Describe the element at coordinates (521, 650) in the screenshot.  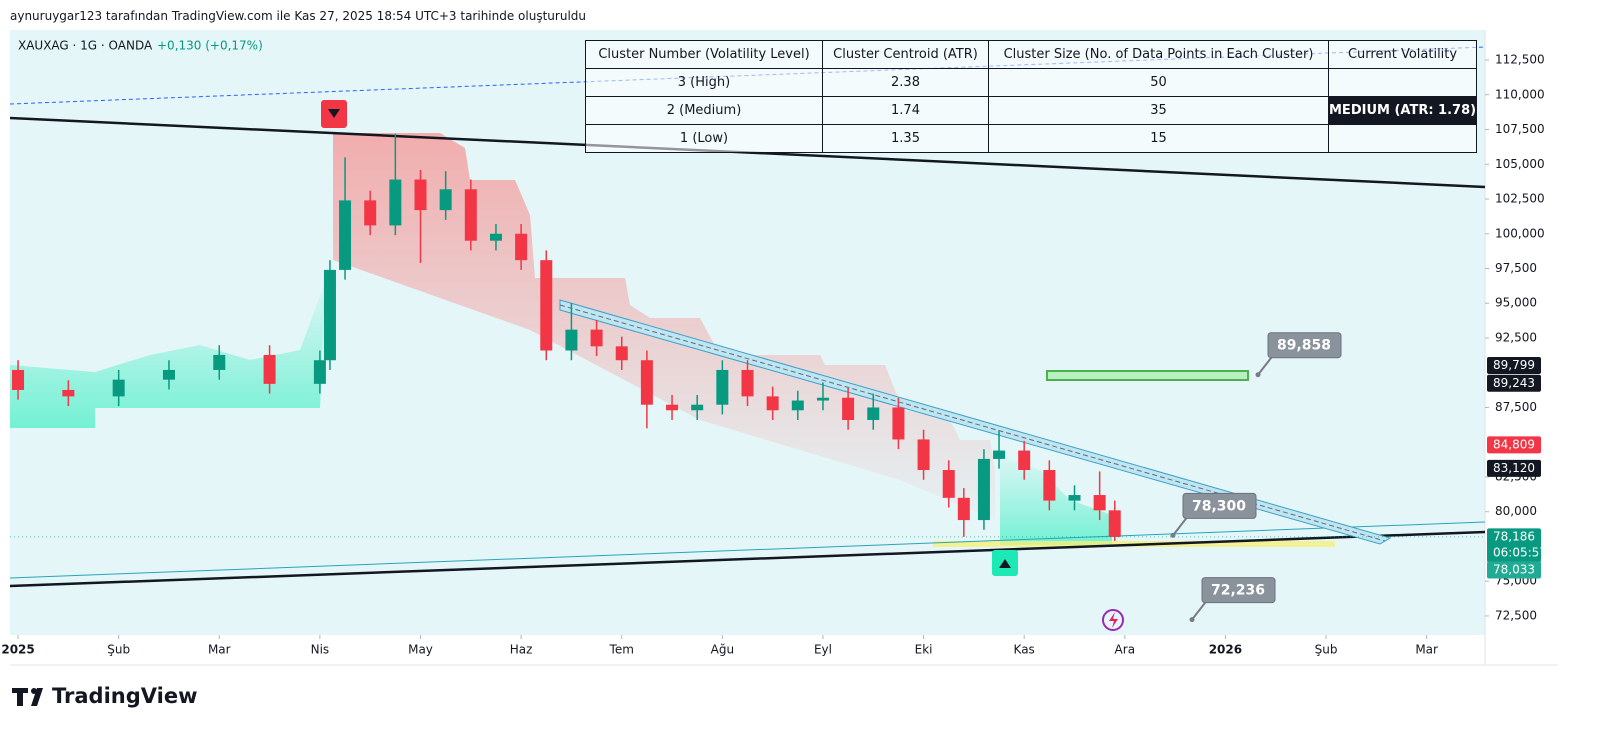
I see `x-tick-label: Haz` at that location.